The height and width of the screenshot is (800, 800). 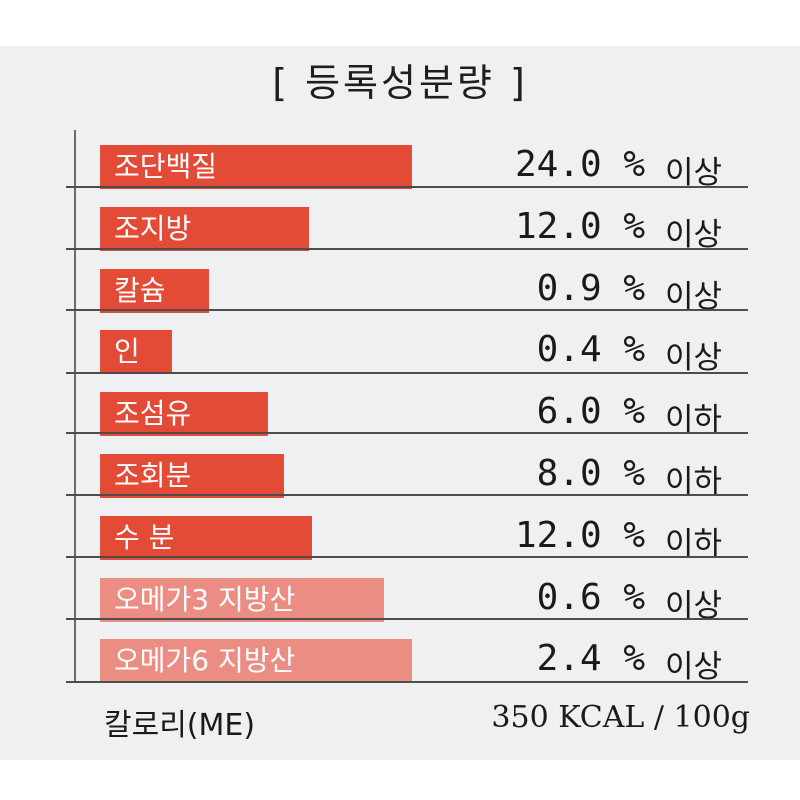 I want to click on nutrient-value: 8.0 %, so click(x=590, y=473).